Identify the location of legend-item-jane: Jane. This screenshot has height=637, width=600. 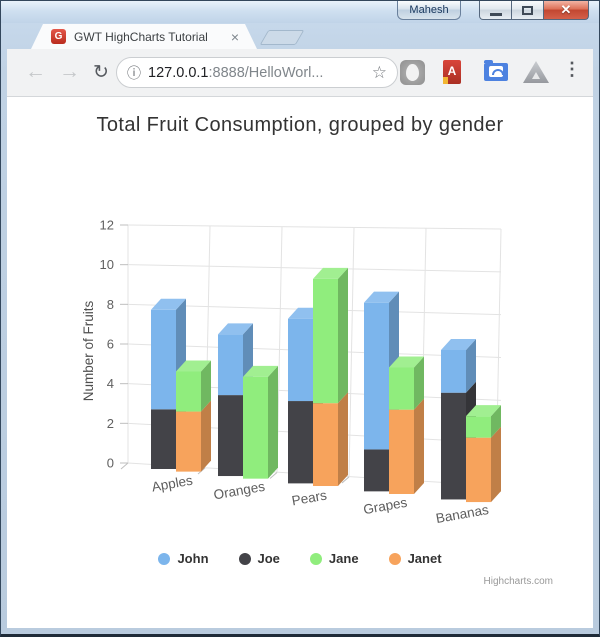
(334, 558).